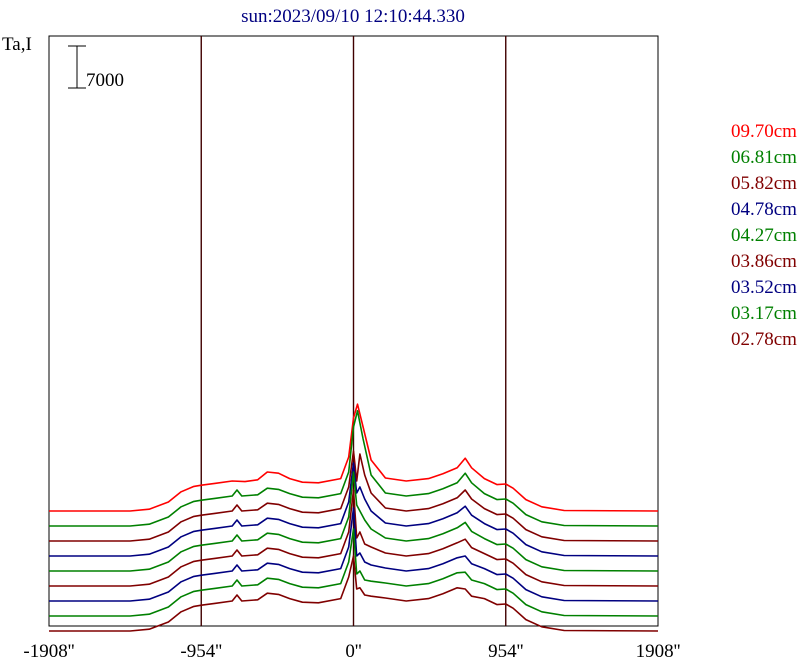 This screenshot has width=807, height=662. What do you see at coordinates (764, 183) in the screenshot?
I see `legend-entry: 05.82cm` at bounding box center [764, 183].